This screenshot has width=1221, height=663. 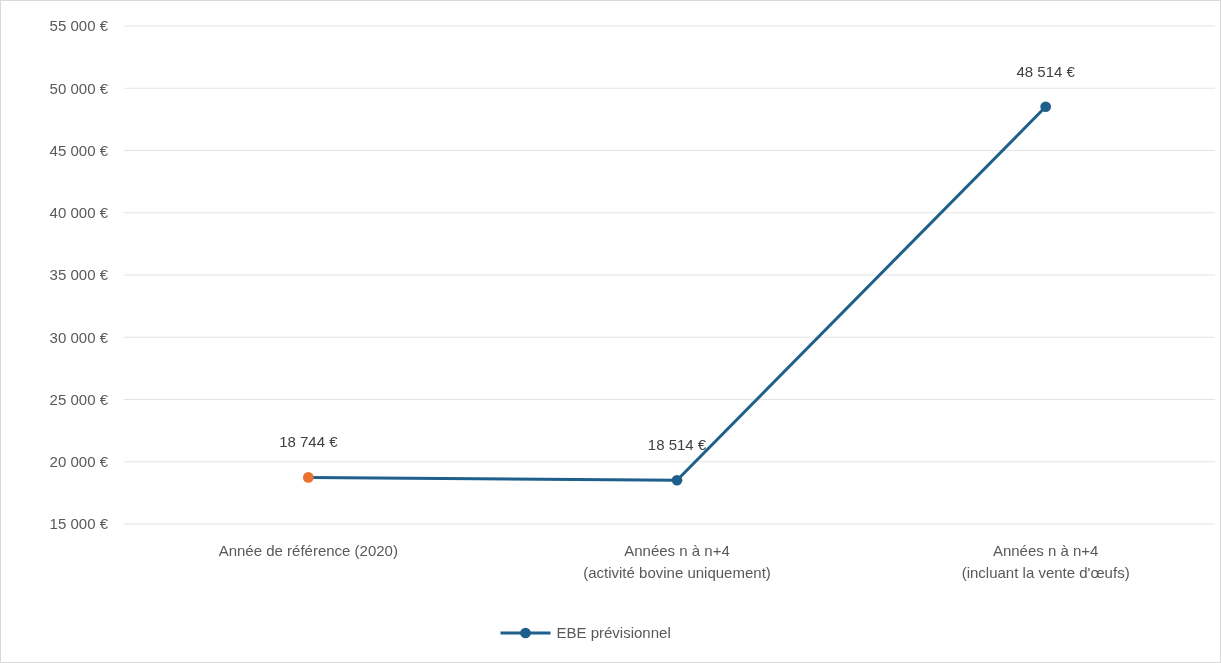 I want to click on legend-label: EBE prévisionnel, so click(x=613, y=633).